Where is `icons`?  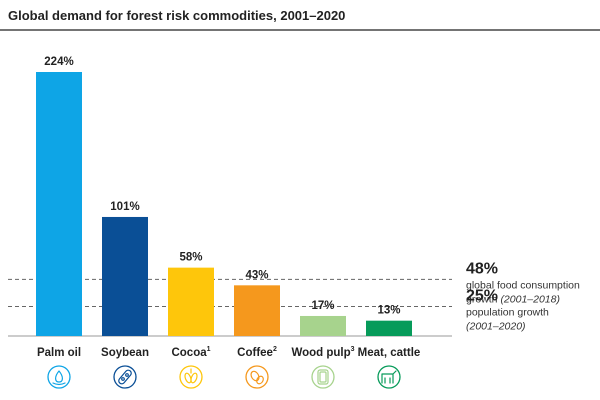
icons is located at coordinates (224, 377).